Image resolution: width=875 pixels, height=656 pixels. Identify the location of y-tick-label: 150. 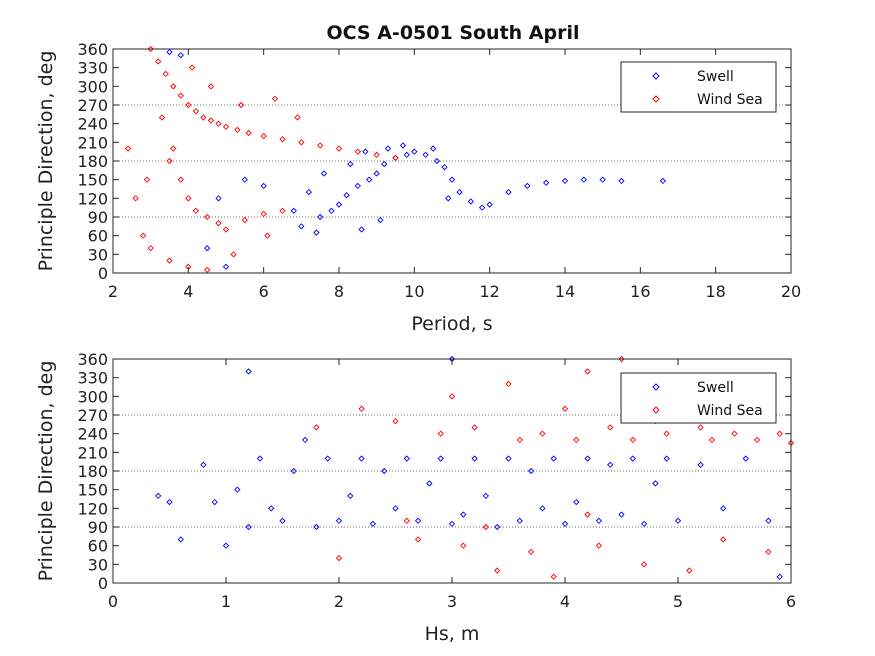
(92, 180).